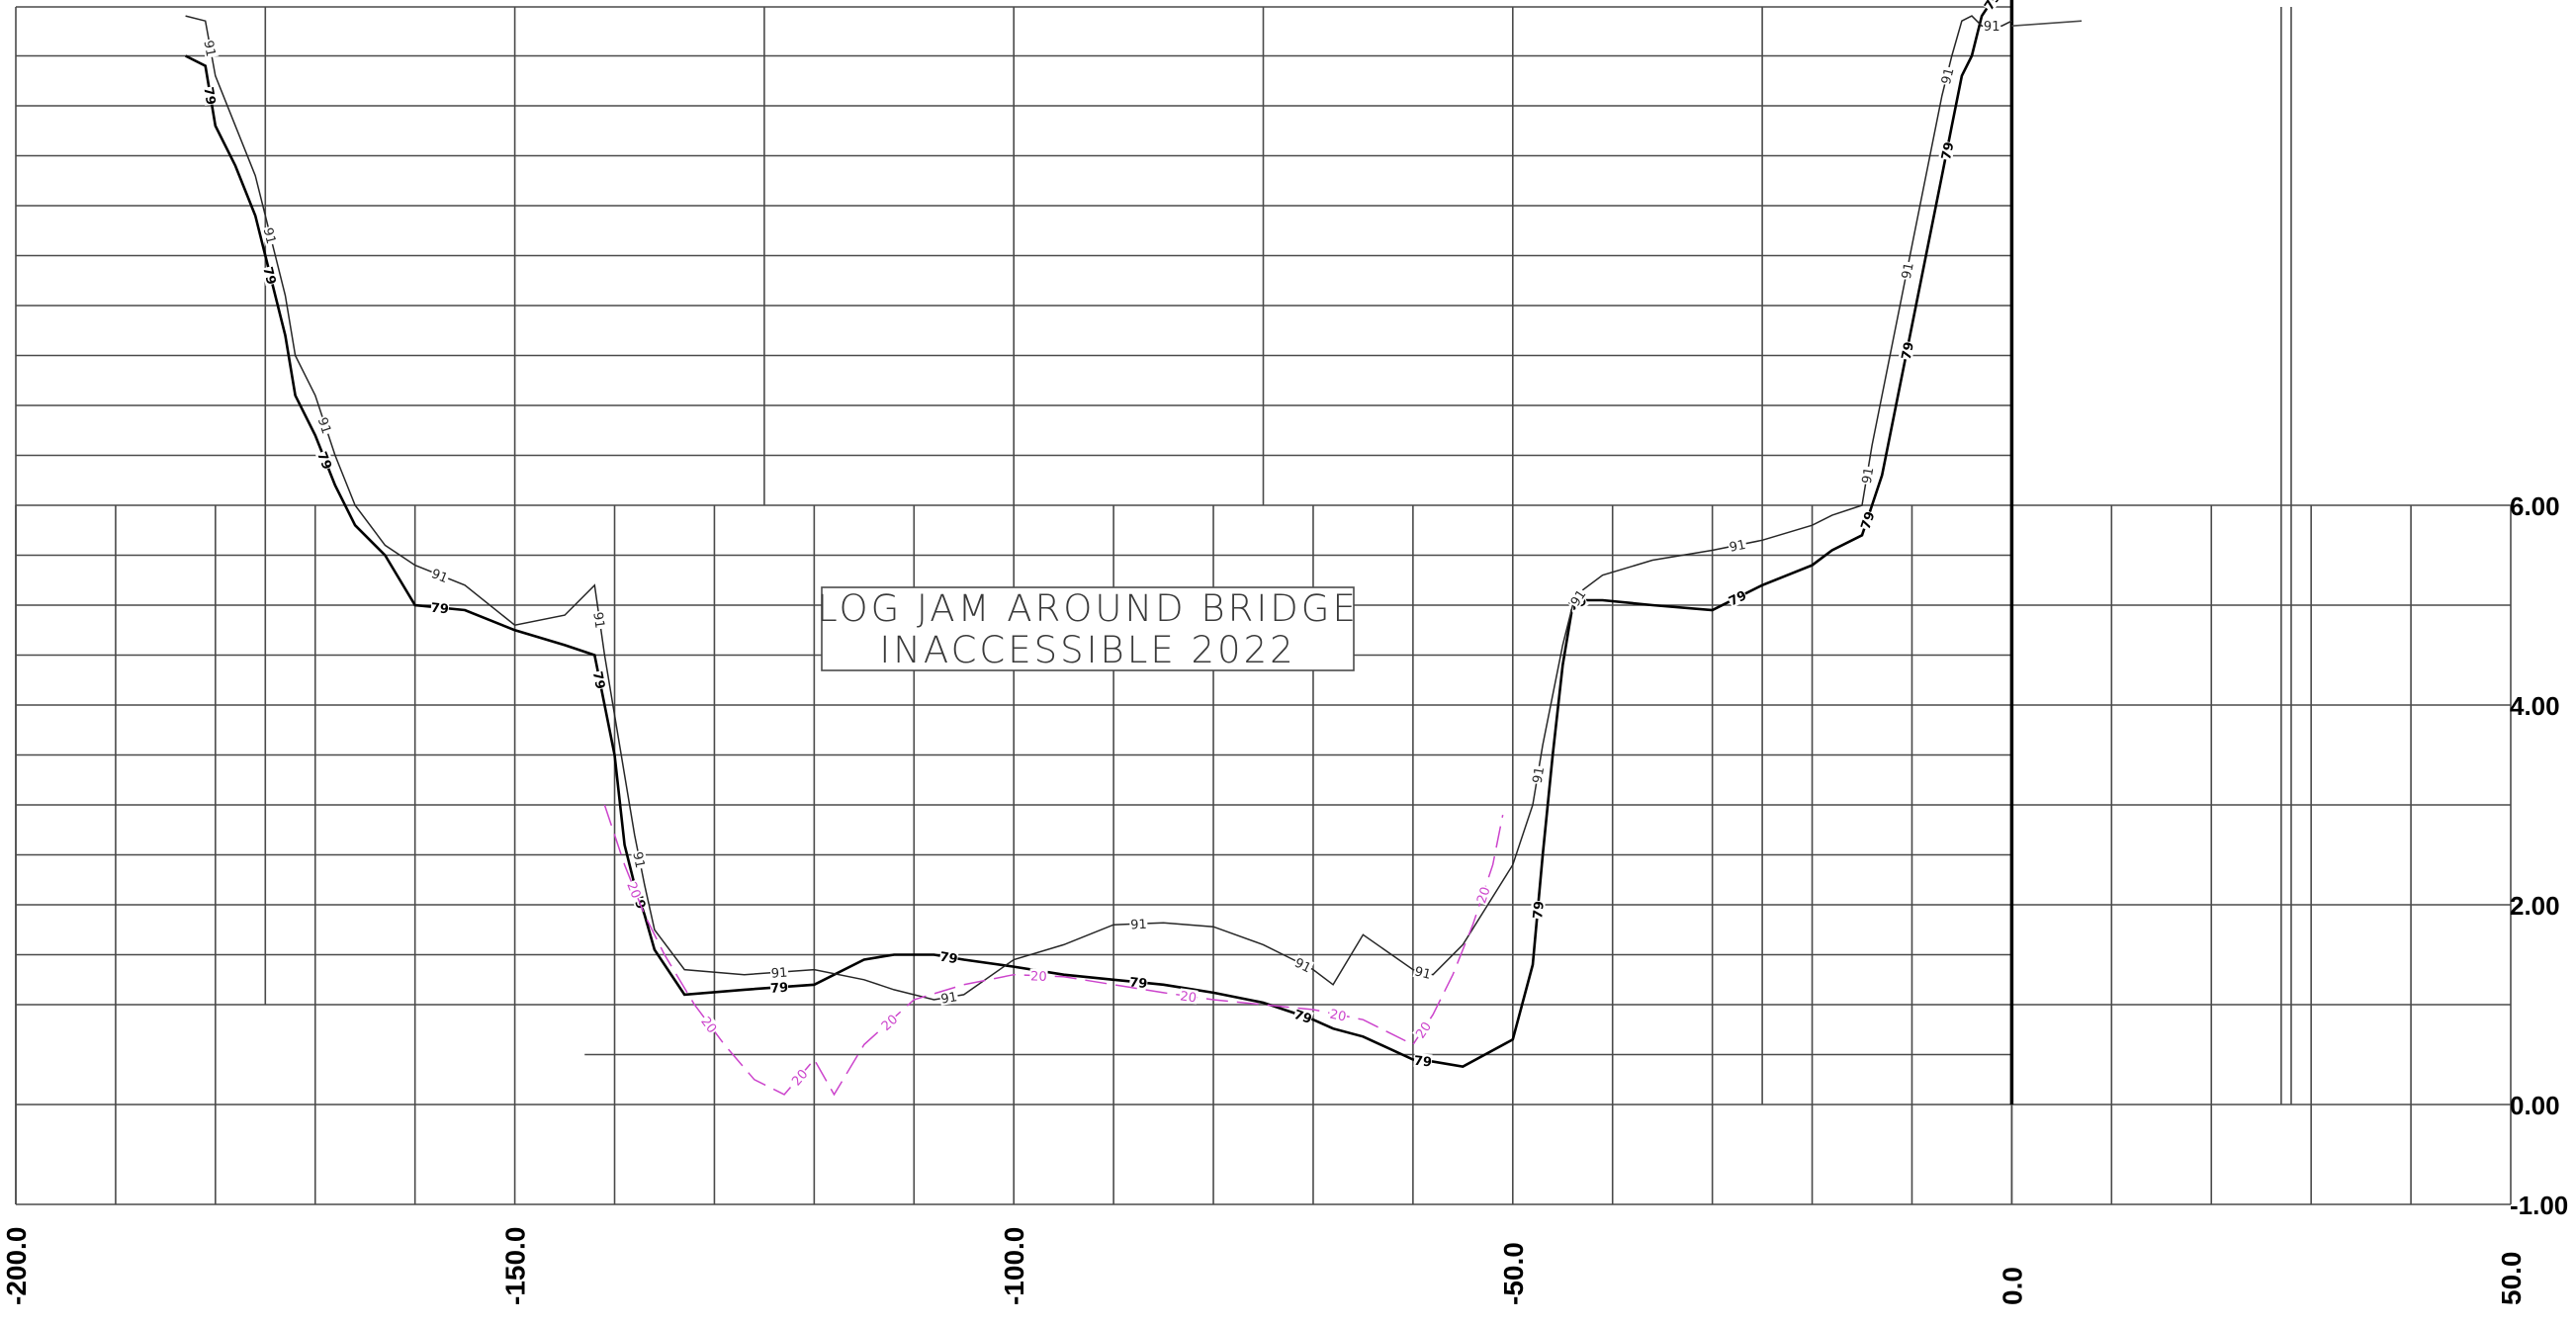 The image size is (2576, 1327). Describe the element at coordinates (2535, 1105) in the screenshot. I see `y-tick-label: 0.00` at that location.